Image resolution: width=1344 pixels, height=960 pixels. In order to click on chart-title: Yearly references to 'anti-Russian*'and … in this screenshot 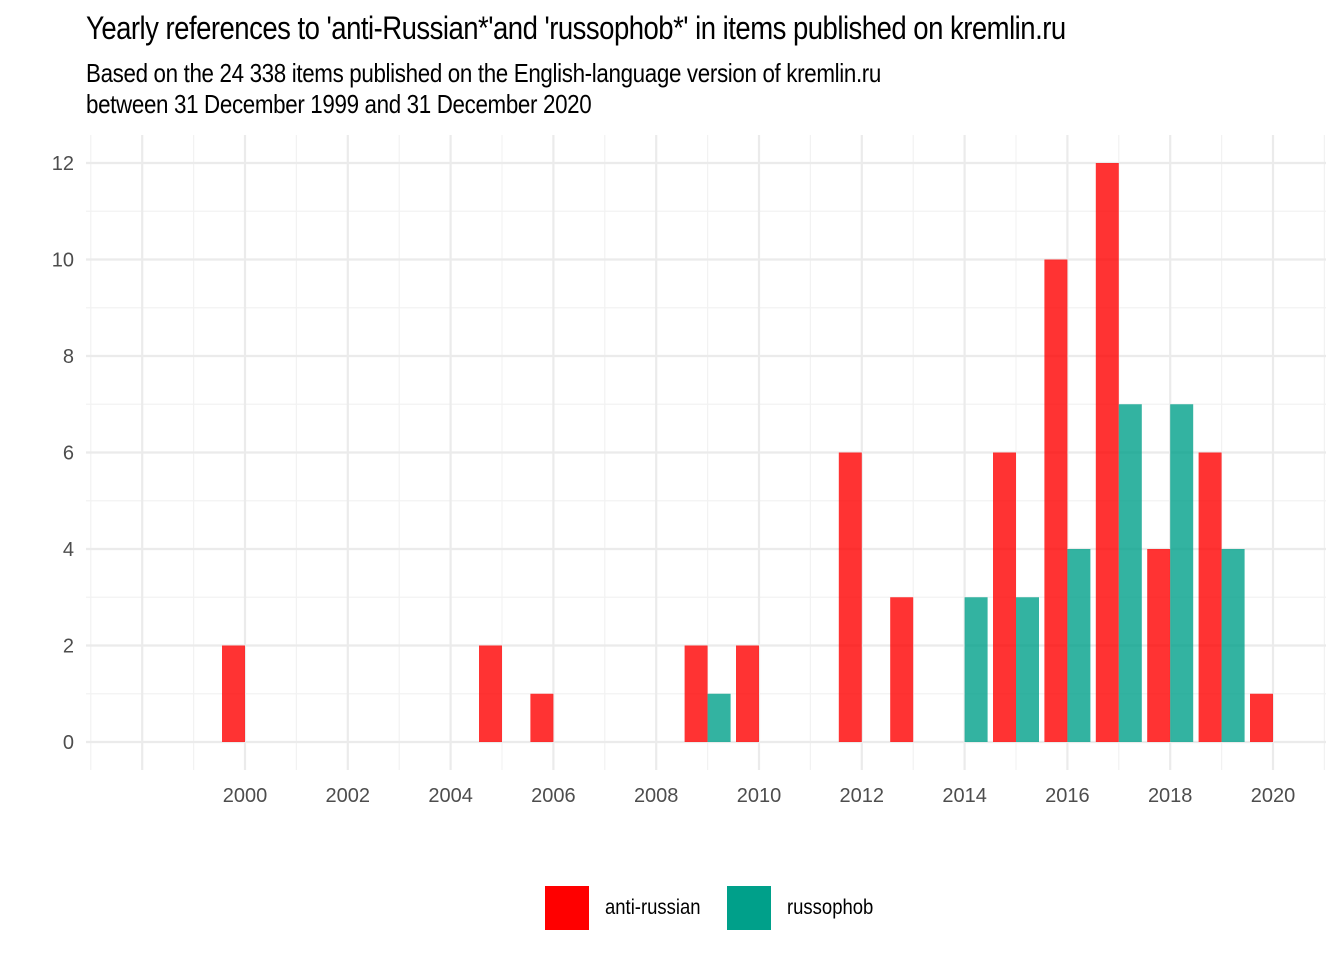, I will do `click(576, 28)`.